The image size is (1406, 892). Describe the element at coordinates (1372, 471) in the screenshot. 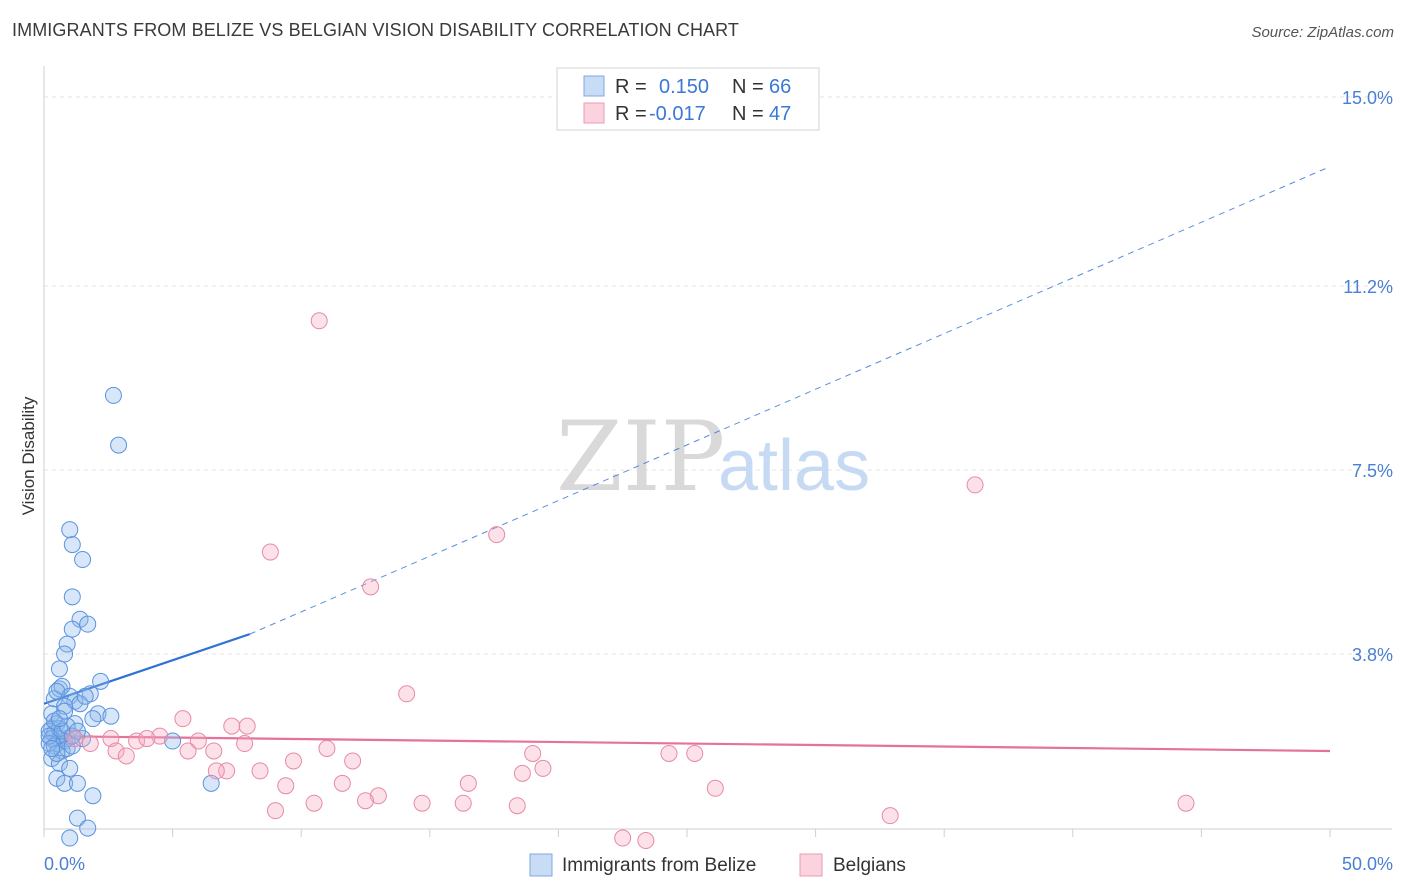

I see `y-tick-label-1: 7.5%` at that location.